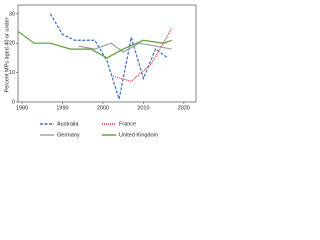 Image resolution: width=320 pixels, height=240 pixels. I want to click on legend-label: France, so click(127, 124).